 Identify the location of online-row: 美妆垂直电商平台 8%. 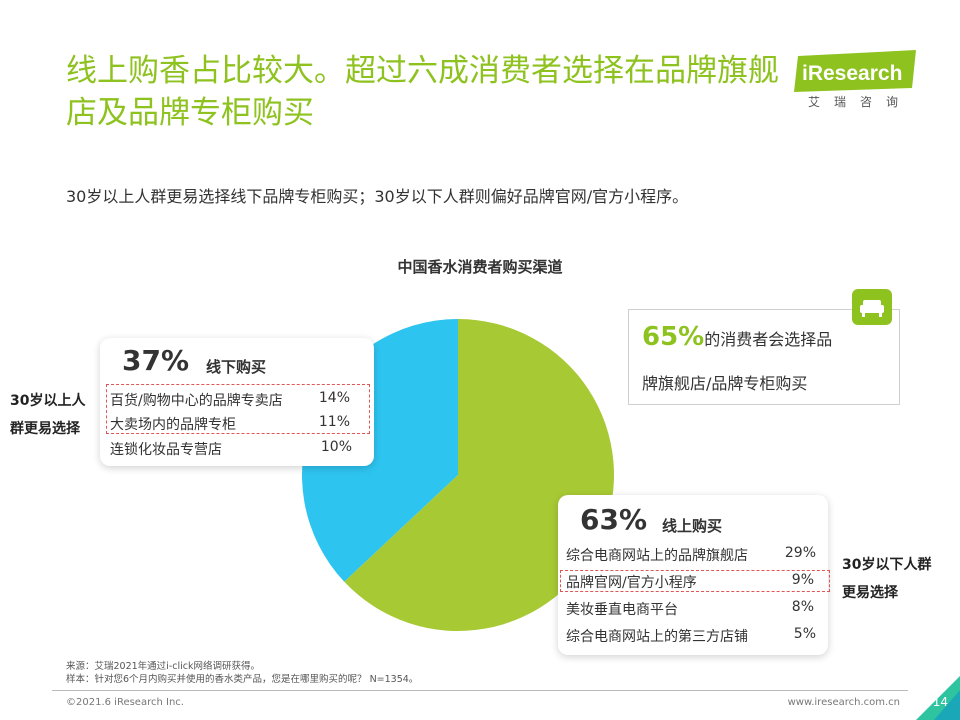
(690, 609).